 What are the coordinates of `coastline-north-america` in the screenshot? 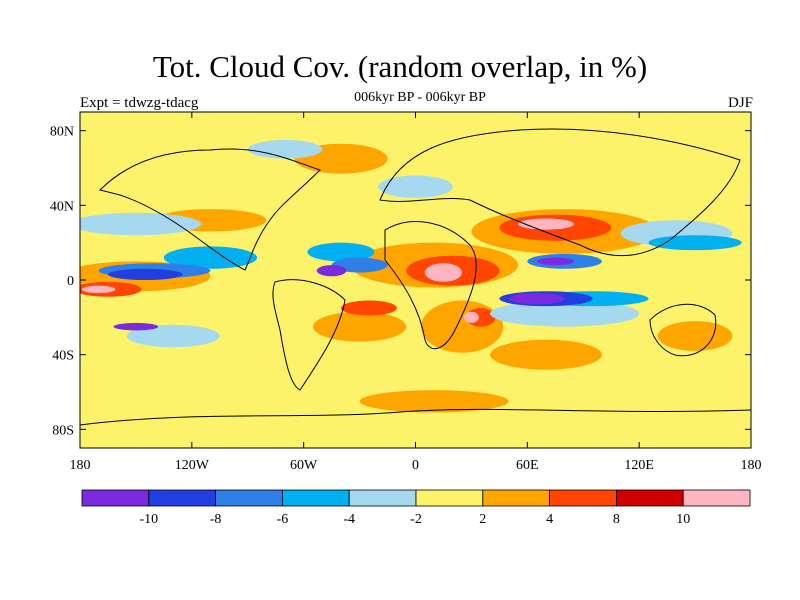 It's located at (210, 209).